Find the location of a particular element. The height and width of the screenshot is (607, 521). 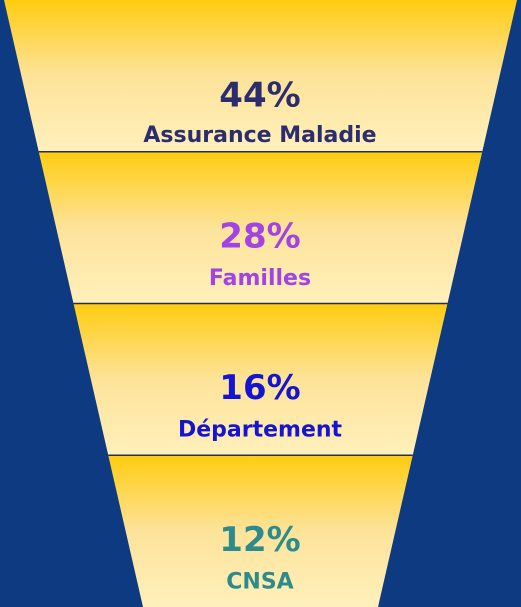

value-label: 28% is located at coordinates (259, 236).